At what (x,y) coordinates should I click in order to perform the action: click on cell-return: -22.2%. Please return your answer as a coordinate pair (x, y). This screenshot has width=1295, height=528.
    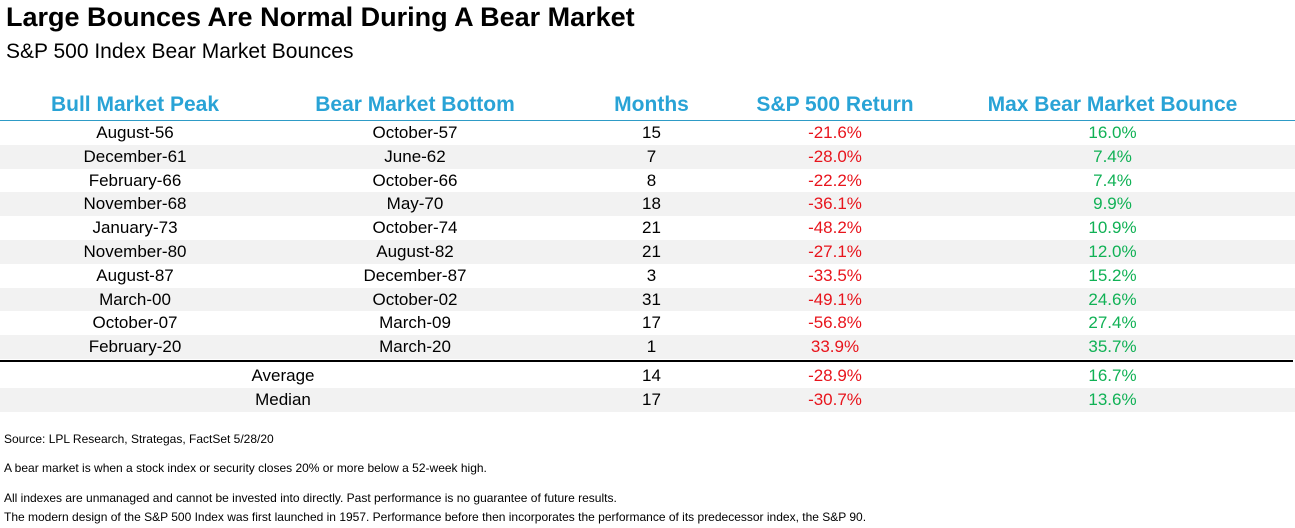
    Looking at the image, I should click on (835, 180).